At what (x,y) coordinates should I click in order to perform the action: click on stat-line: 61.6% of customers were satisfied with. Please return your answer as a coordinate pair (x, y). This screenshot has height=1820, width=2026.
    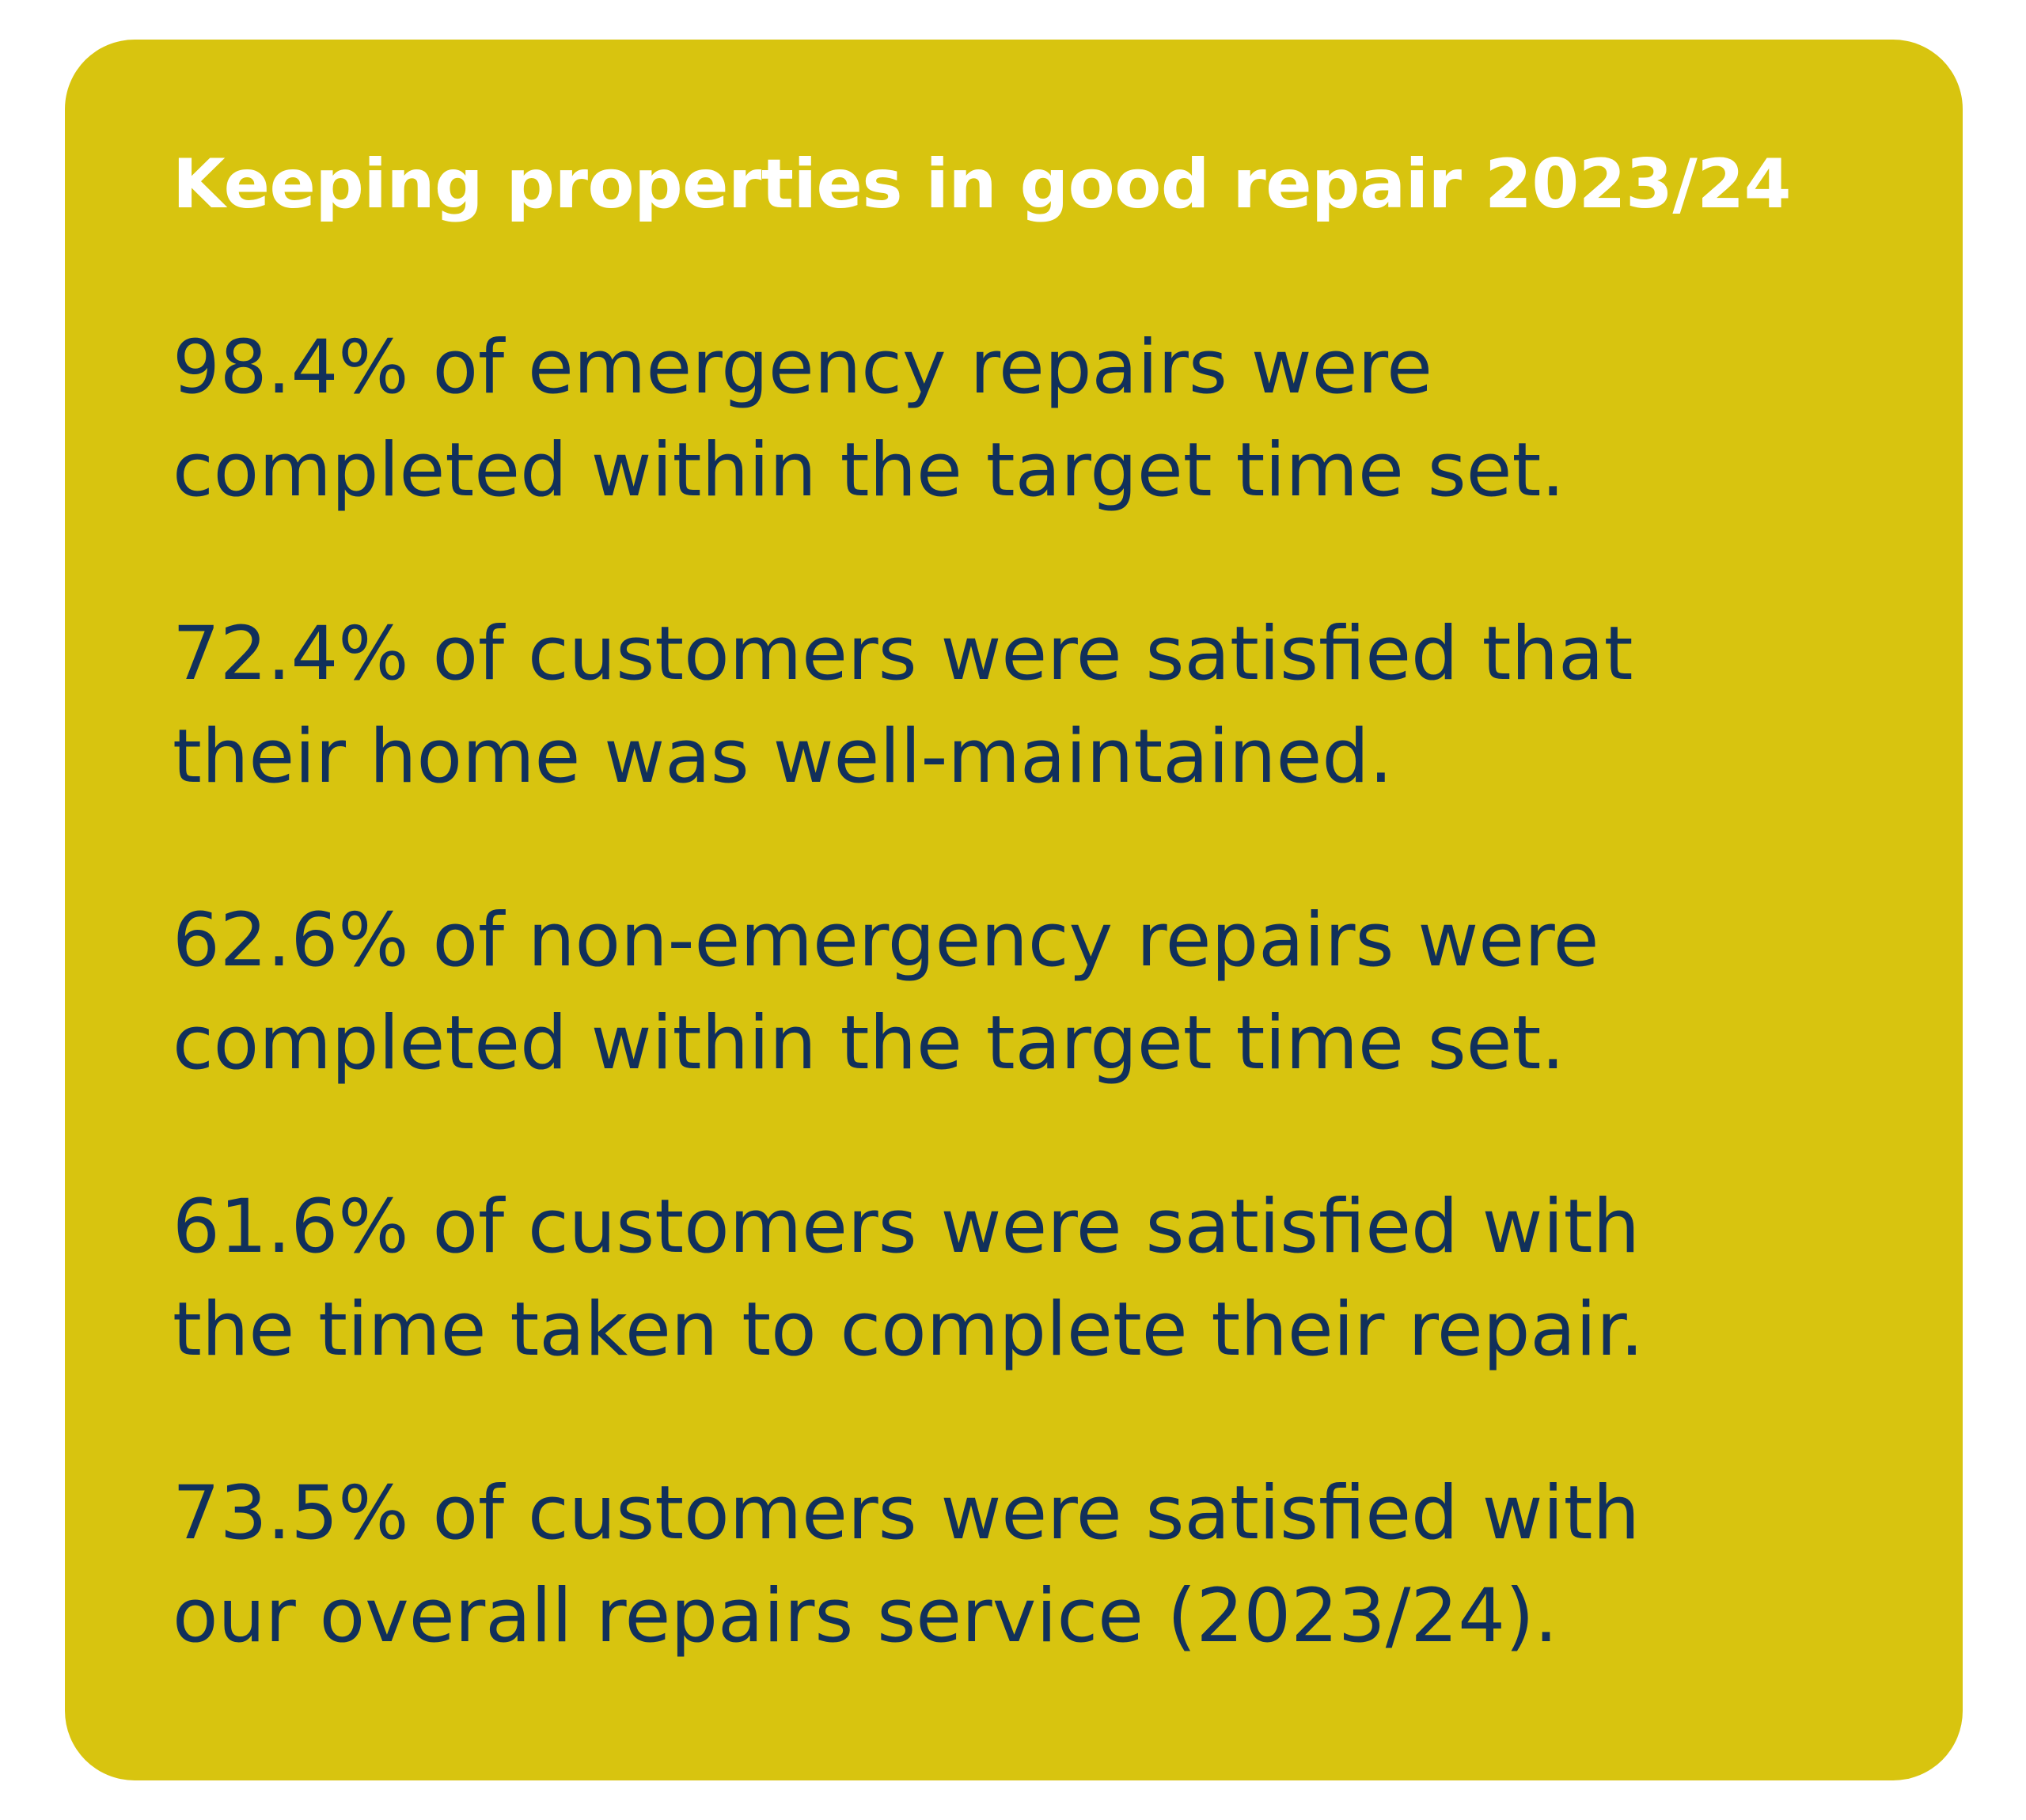
    Looking at the image, I should click on (907, 1227).